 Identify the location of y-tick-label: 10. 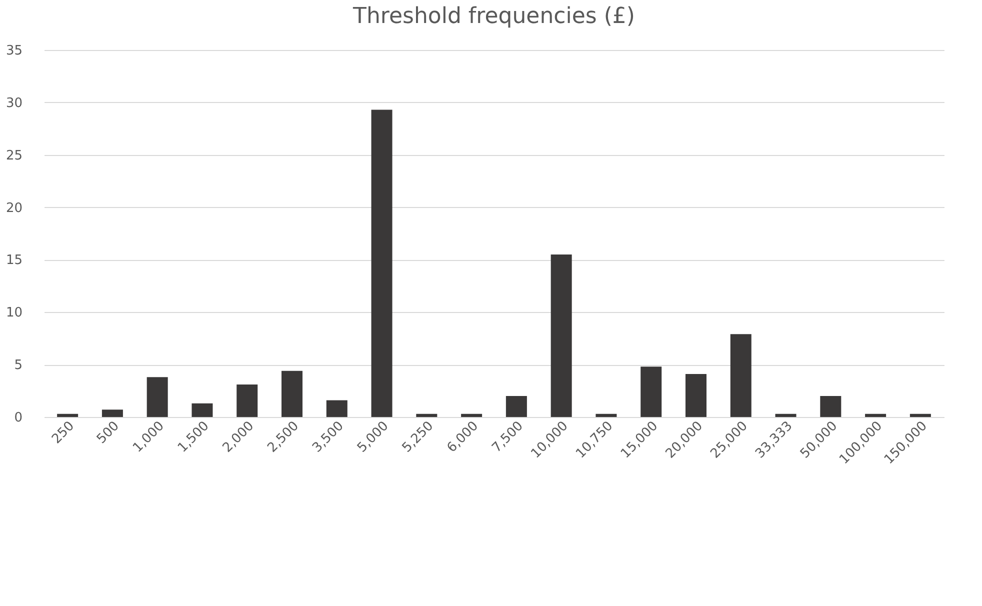
(14, 313).